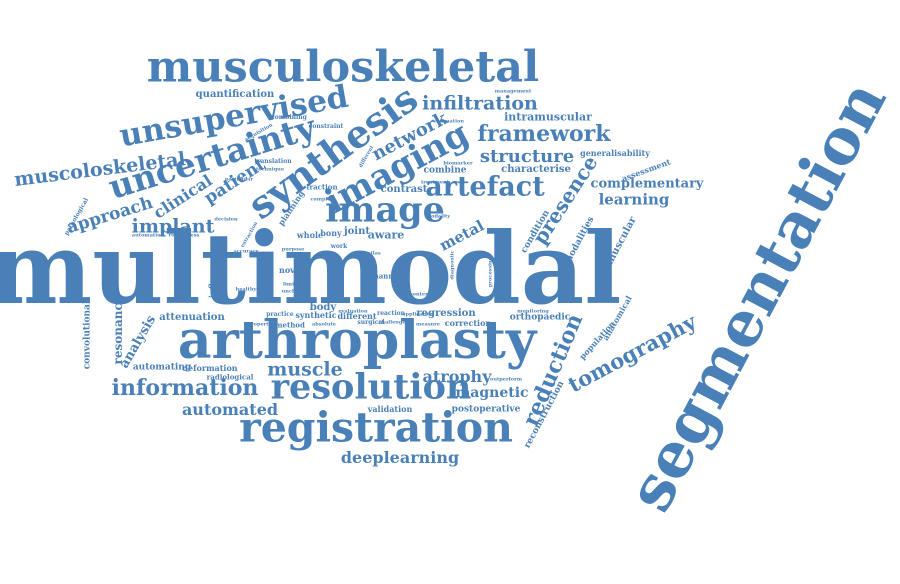 The height and width of the screenshot is (584, 900). I want to click on word-surgical: surgical, so click(371, 322).